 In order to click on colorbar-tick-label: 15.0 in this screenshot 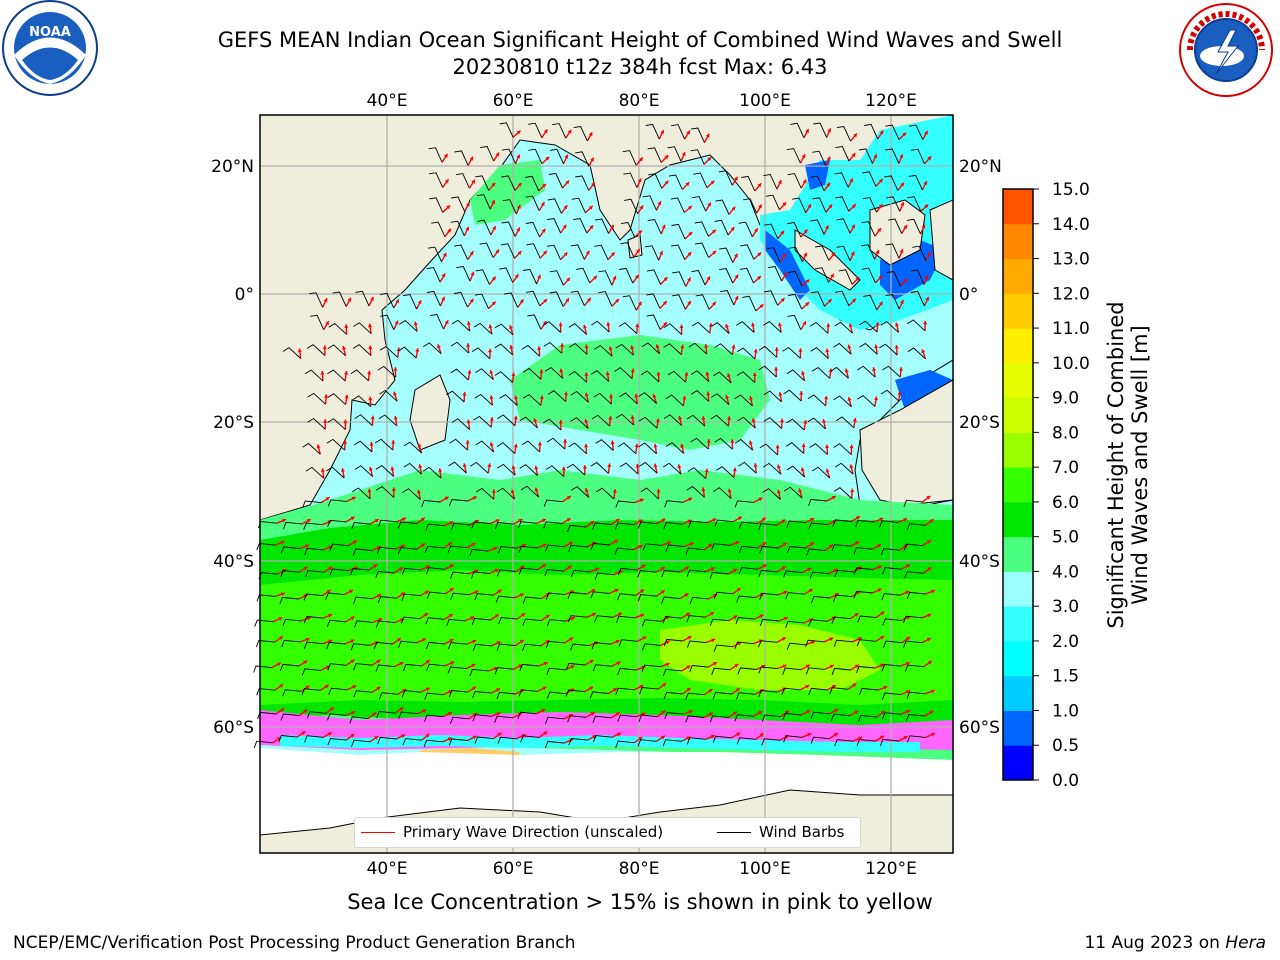, I will do `click(1071, 190)`.